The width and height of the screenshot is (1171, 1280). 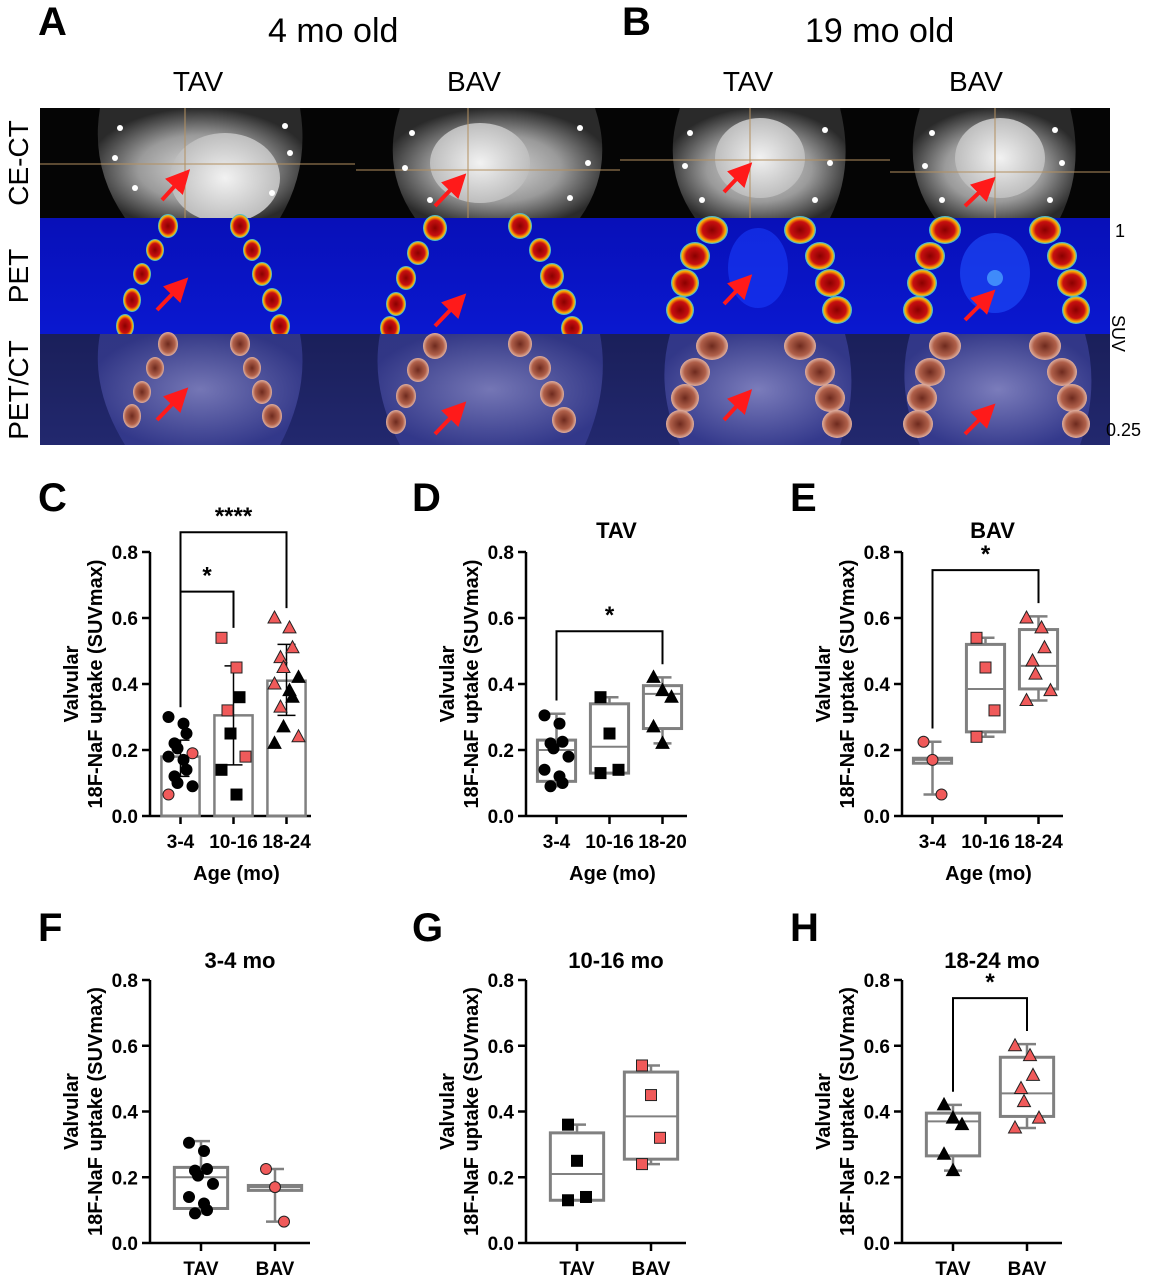 I want to click on chart-title: BAV, so click(x=992, y=530).